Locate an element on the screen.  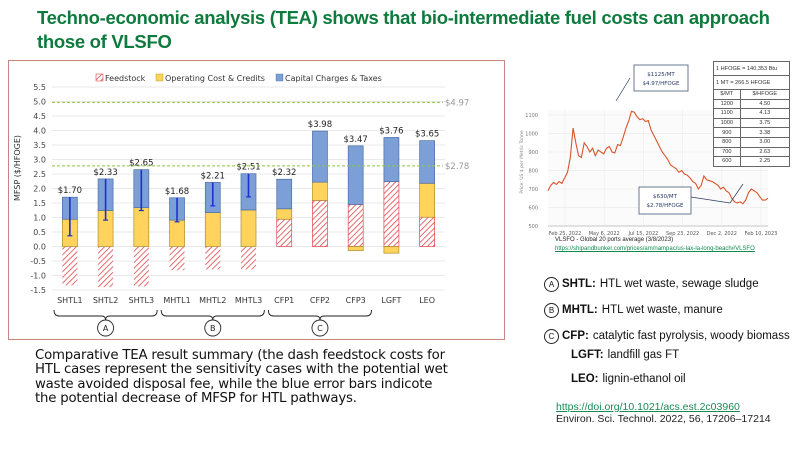
table-cell: 700 is located at coordinates (727, 152).